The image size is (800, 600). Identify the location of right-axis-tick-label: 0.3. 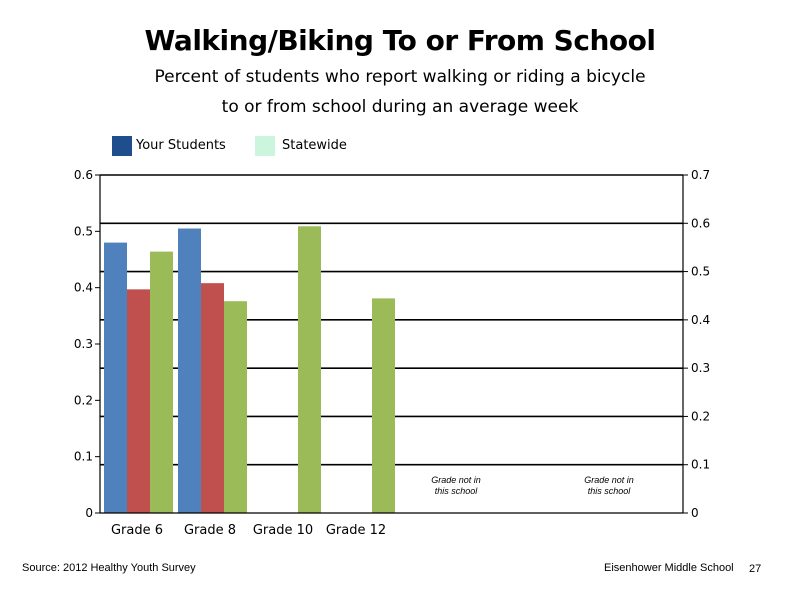
(700, 368).